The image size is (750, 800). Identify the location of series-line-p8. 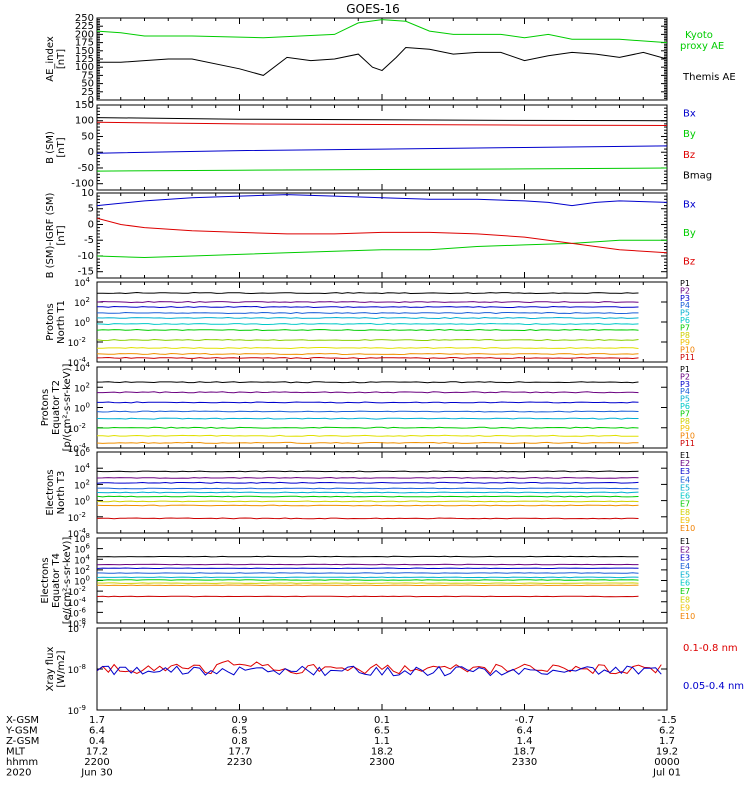
(368, 442).